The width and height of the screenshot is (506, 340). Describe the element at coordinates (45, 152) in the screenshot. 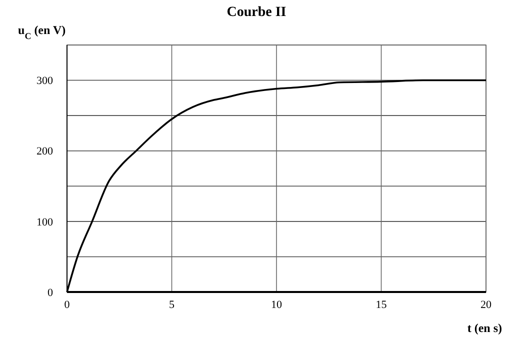

I see `y-tick-label: 200` at that location.